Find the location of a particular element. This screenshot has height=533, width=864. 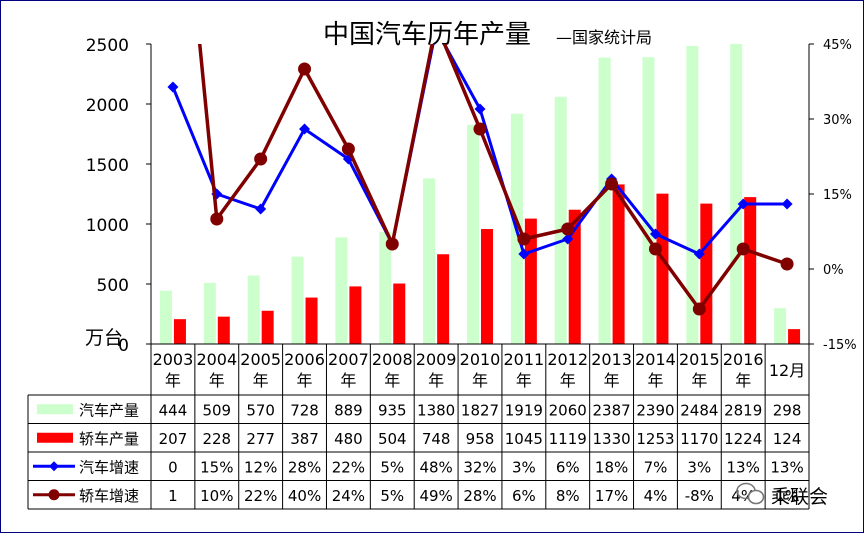

table-cell-auto-output-7: 1827 is located at coordinates (480, 410).